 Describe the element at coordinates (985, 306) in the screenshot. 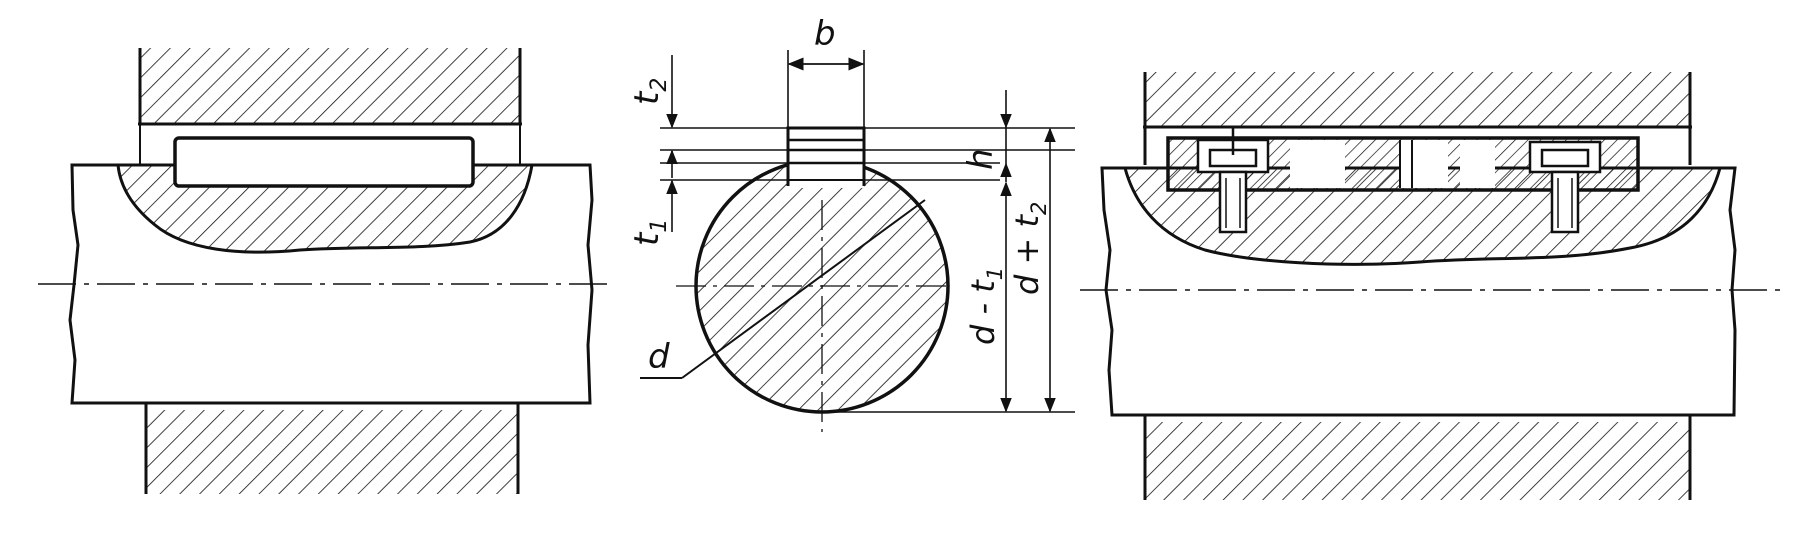

I see `label-d-minus-t1: d - t1` at that location.